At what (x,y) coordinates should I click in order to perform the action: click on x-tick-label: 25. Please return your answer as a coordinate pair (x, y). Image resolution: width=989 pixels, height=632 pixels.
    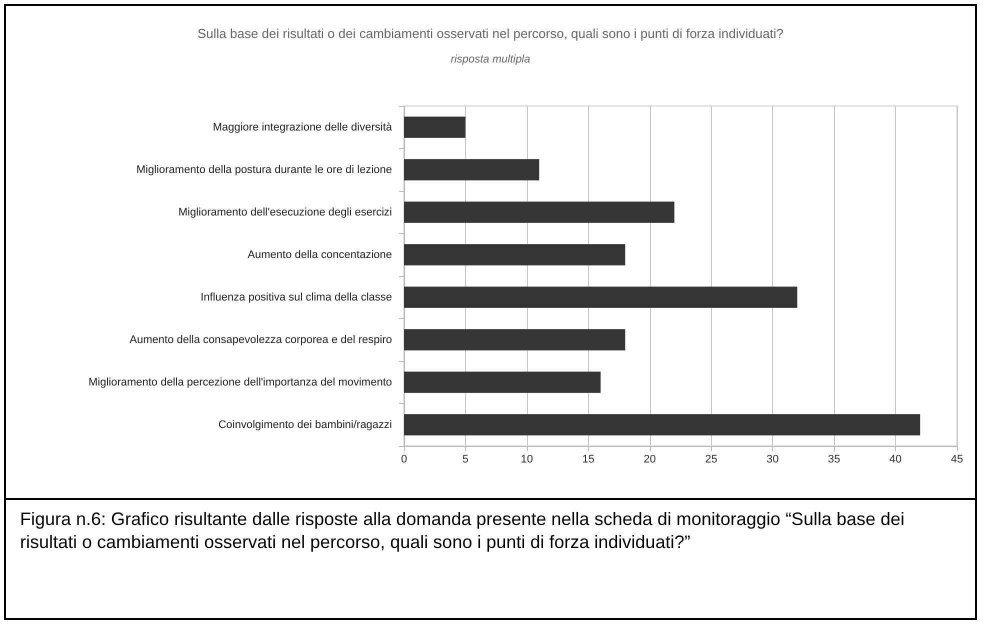
    Looking at the image, I should click on (711, 460).